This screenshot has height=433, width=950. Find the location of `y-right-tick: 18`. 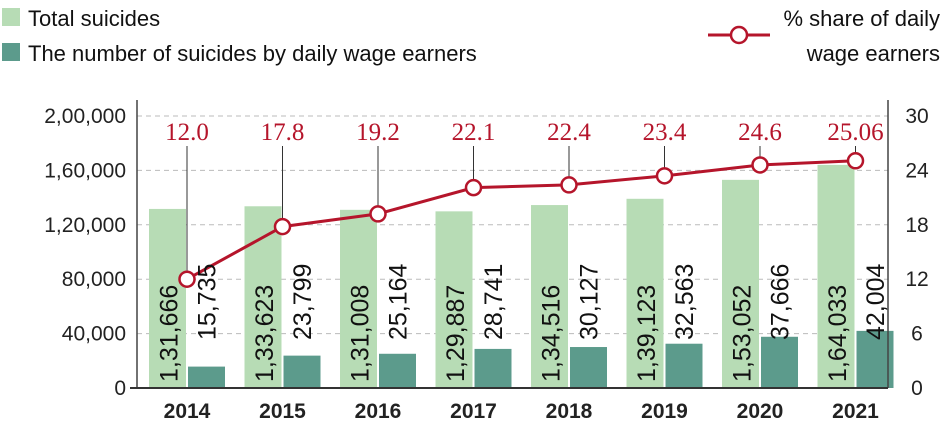

y-right-tick: 18 is located at coordinates (916, 225).